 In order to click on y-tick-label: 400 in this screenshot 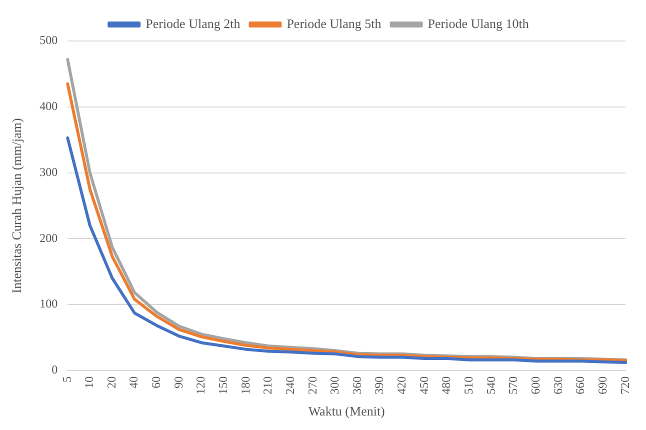, I will do `click(49, 106)`.